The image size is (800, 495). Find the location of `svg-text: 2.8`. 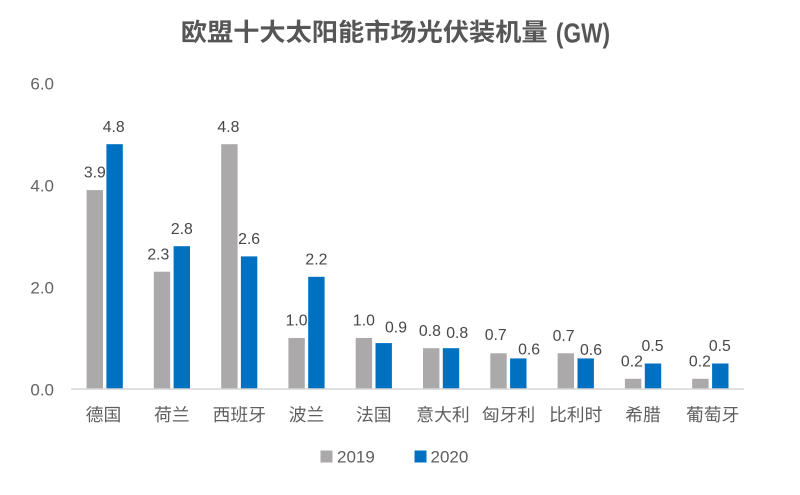

svg-text: 2.8 is located at coordinates (182, 229).